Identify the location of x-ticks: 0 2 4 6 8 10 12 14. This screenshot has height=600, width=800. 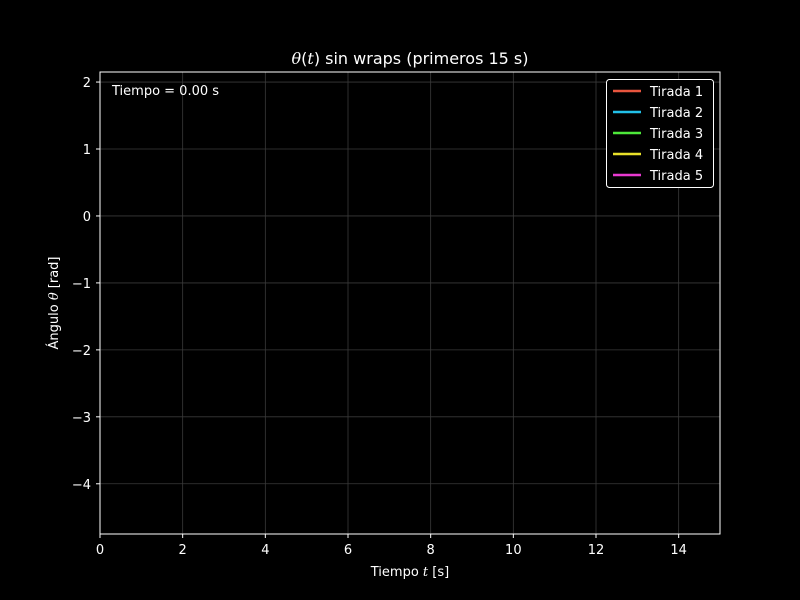
(391, 546).